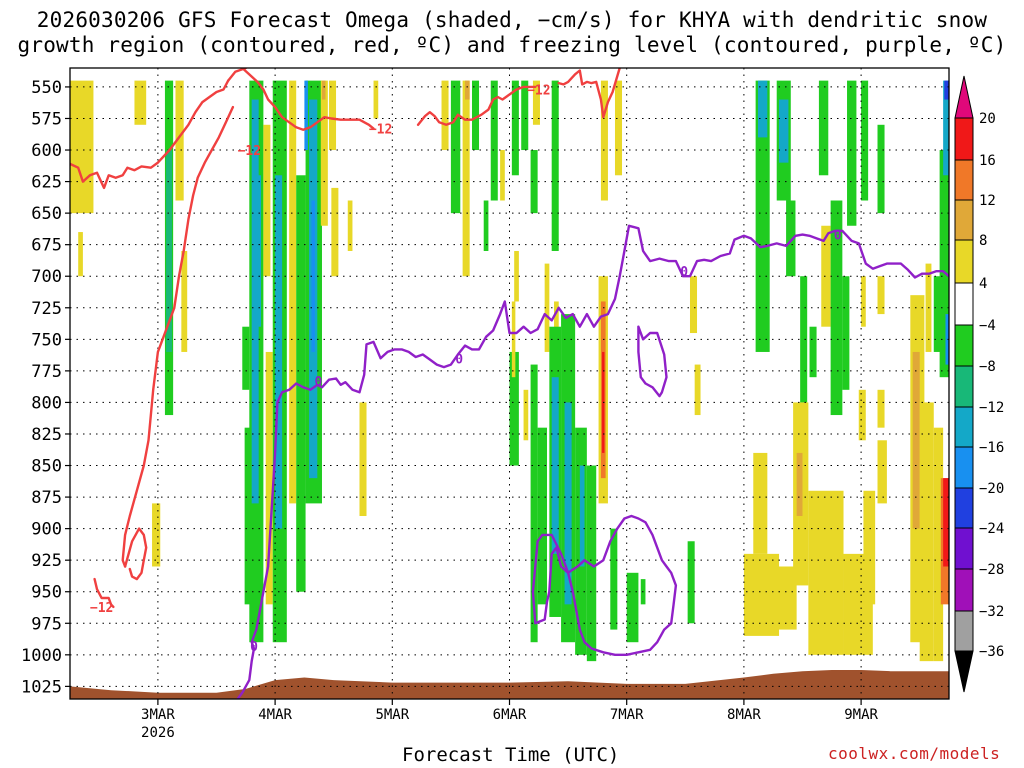  What do you see at coordinates (46, 340) in the screenshot?
I see `y-tick-label: 750` at bounding box center [46, 340].